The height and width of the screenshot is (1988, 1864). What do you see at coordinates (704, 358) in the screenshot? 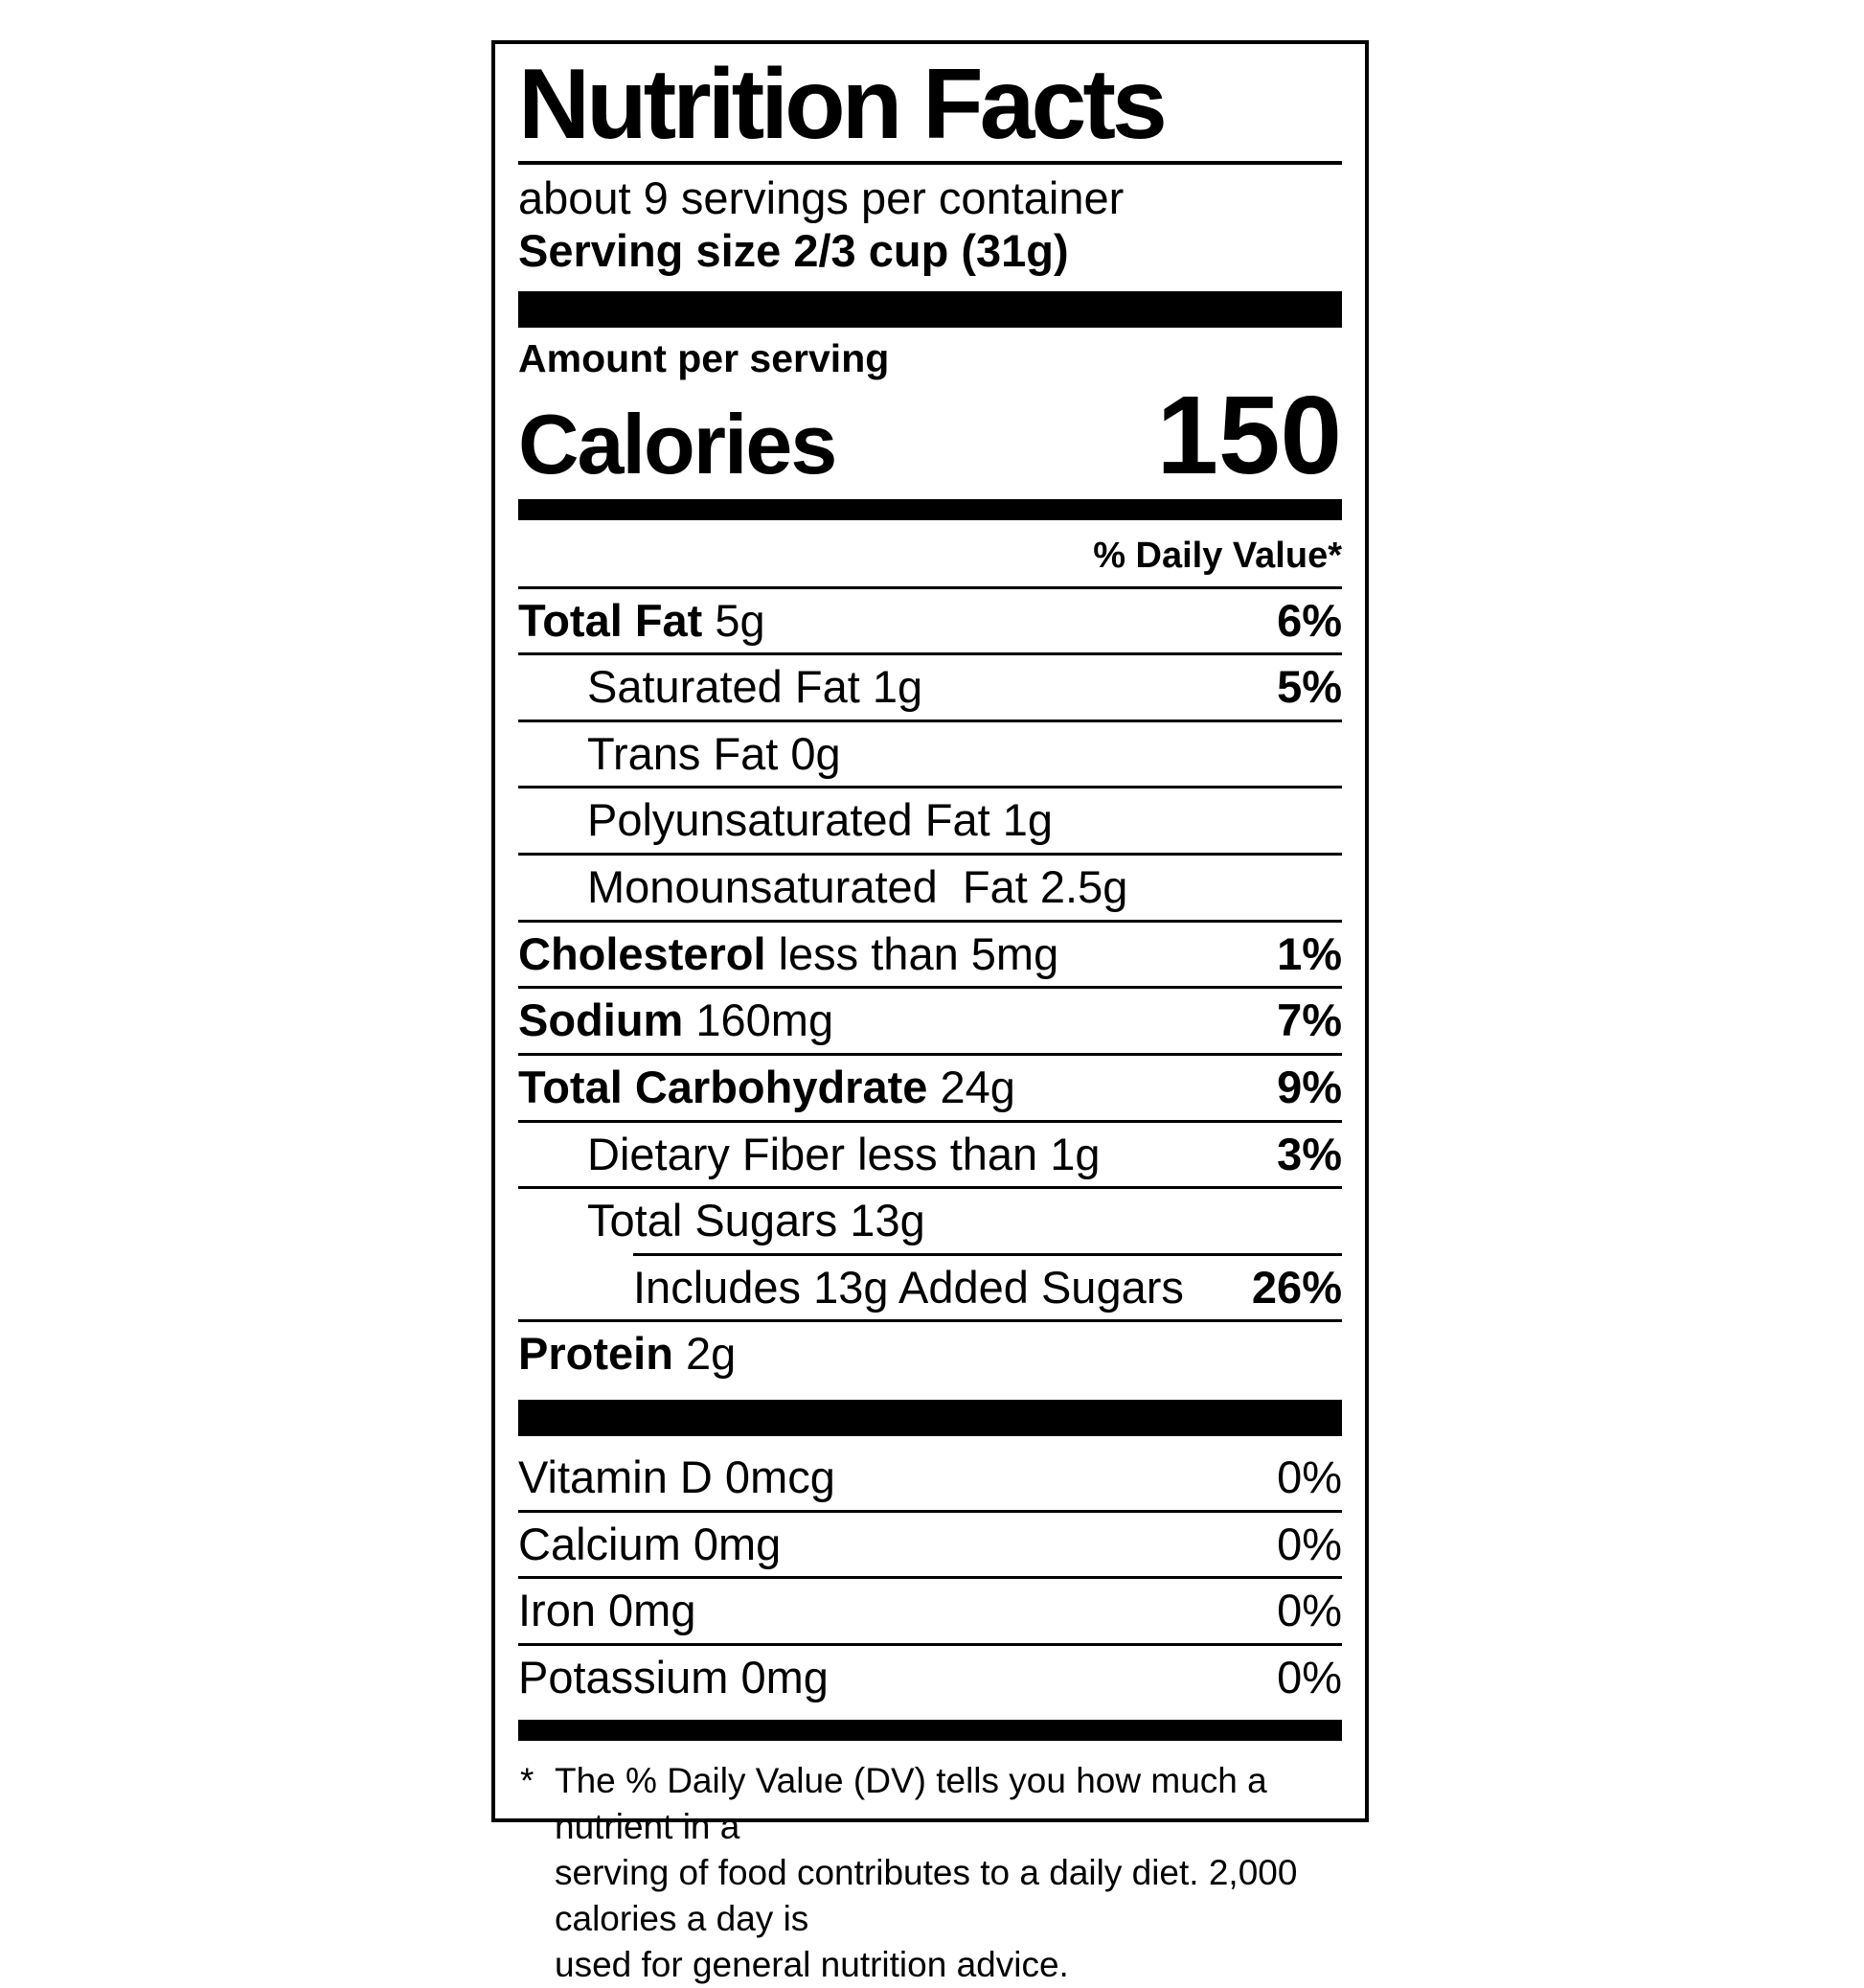
I see `amount-per-serving-heading: Amount per serving` at bounding box center [704, 358].